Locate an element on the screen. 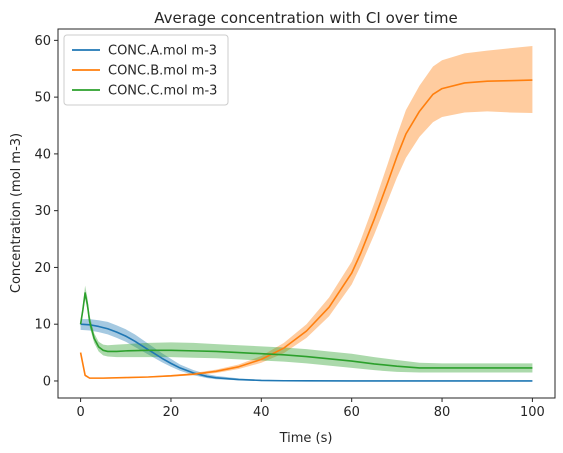 This screenshot has width=563, height=453. legend-label-3: CONC.C.mol m-3 is located at coordinates (162, 91).